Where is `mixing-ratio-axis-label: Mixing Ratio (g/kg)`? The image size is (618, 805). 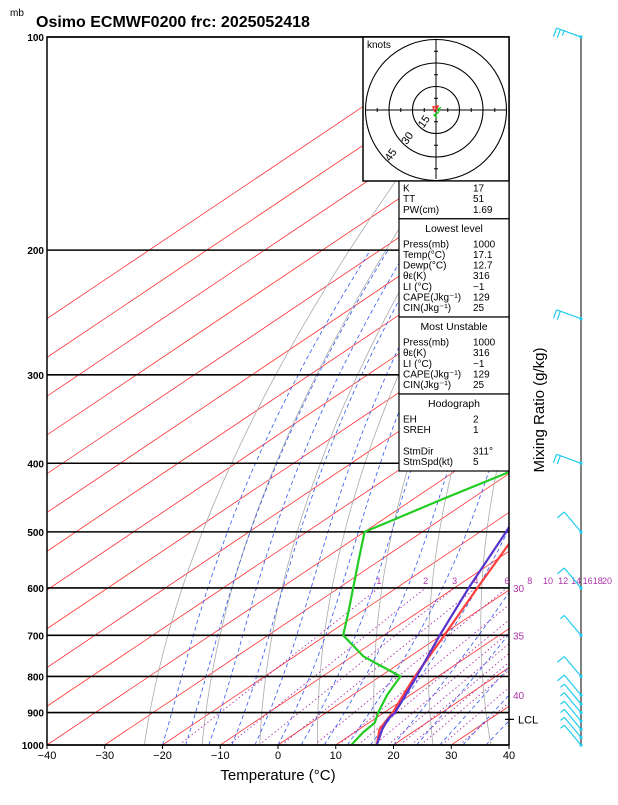 mixing-ratio-axis-label: Mixing Ratio (g/kg) is located at coordinates (539, 409).